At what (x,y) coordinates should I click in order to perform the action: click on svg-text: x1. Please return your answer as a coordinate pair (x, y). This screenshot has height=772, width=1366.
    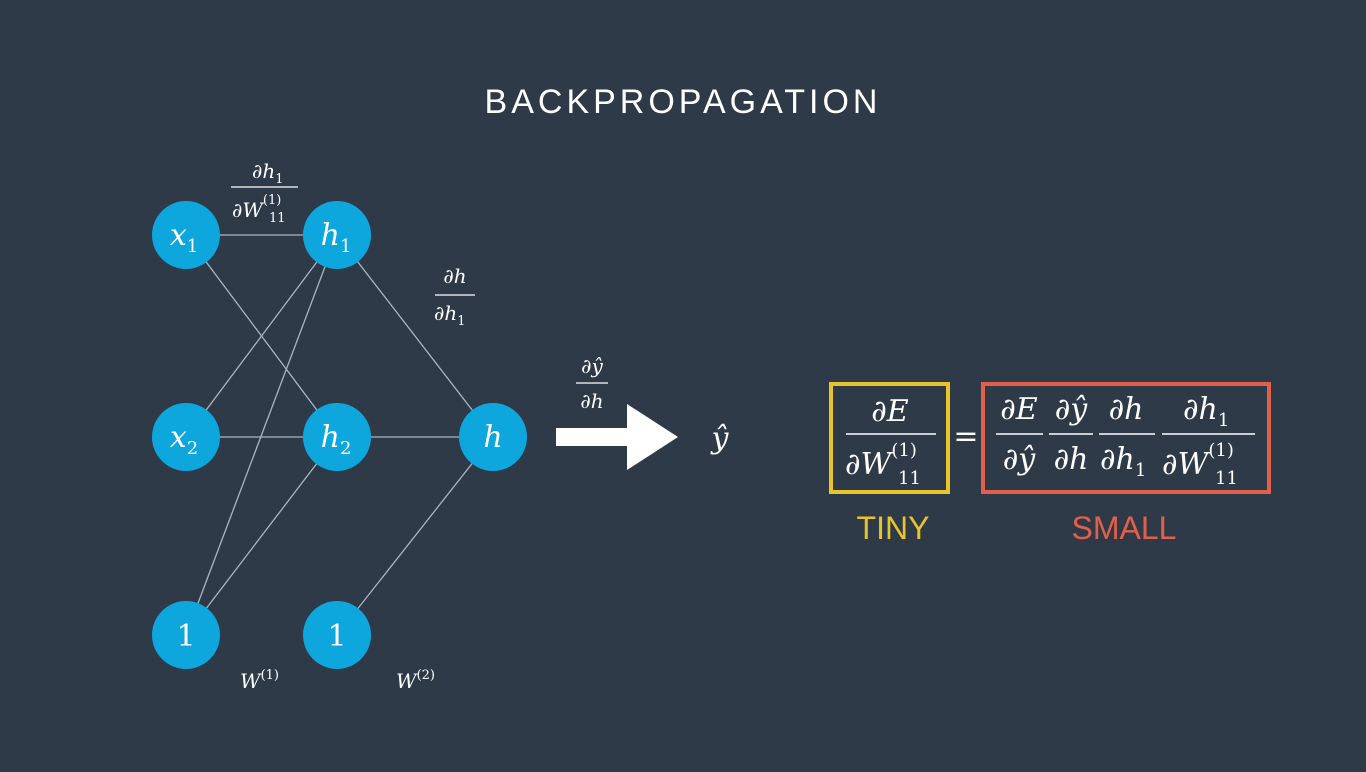
    Looking at the image, I should click on (184, 237).